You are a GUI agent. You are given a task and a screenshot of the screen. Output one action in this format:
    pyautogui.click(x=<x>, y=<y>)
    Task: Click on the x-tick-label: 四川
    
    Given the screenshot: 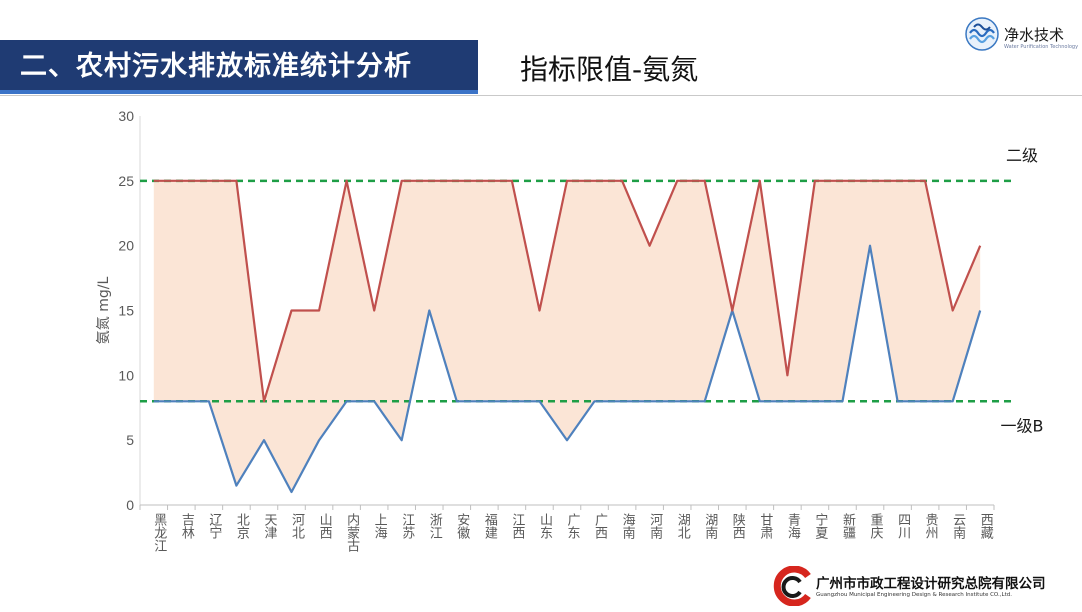 What is the action you would take?
    pyautogui.click(x=903, y=526)
    